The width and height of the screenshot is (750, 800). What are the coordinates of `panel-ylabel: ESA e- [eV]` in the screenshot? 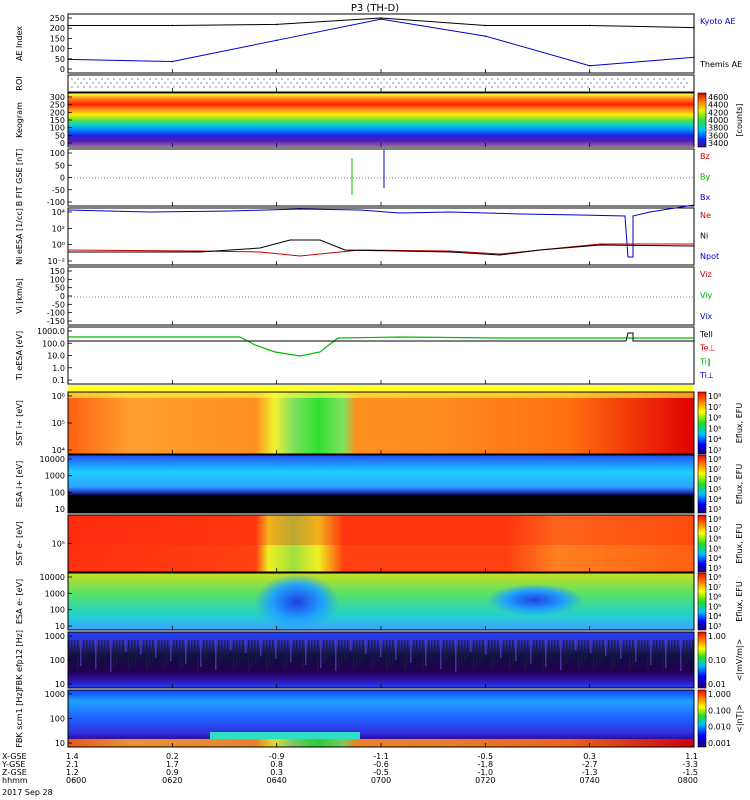 It's located at (19, 601).